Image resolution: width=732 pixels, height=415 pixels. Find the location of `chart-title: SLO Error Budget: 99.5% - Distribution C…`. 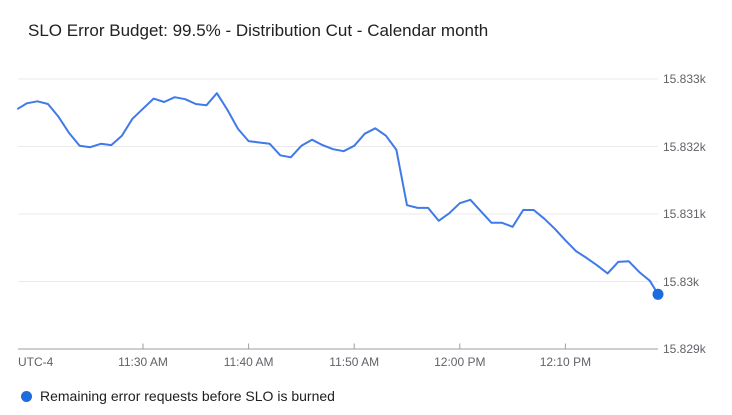

chart-title: SLO Error Budget: 99.5% - Distribution C… is located at coordinates (258, 30).